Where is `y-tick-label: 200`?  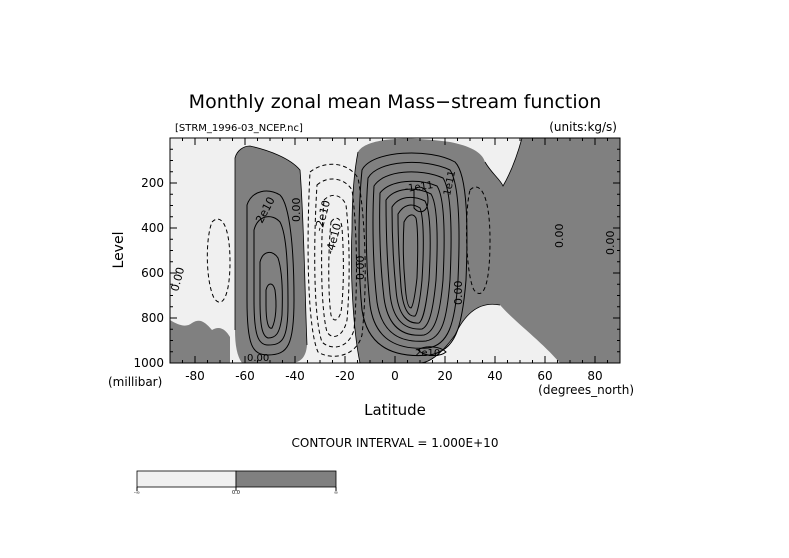 y-tick-label: 200 is located at coordinates (152, 183).